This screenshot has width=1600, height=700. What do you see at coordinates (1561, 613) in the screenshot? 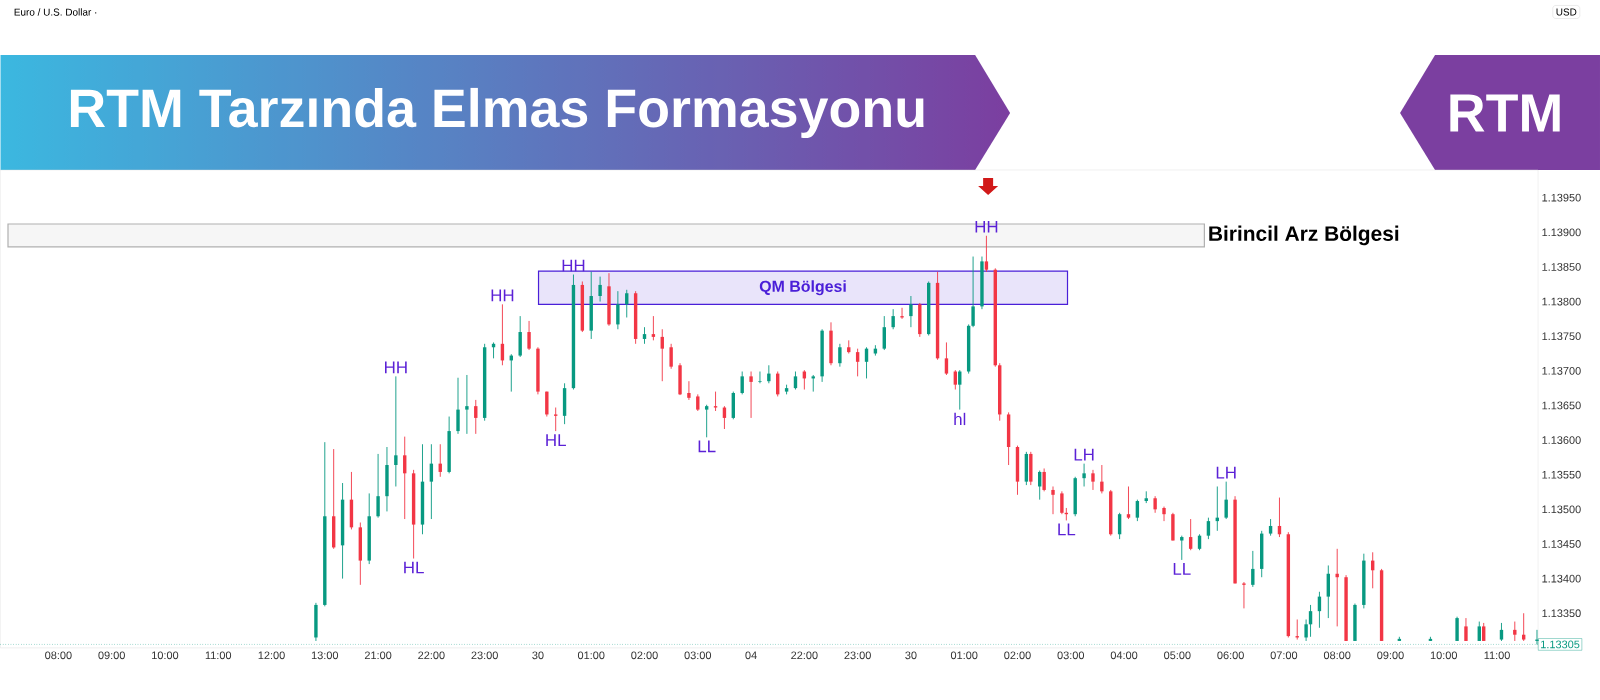
I see `y-tick-label: 1.13350` at bounding box center [1561, 613].